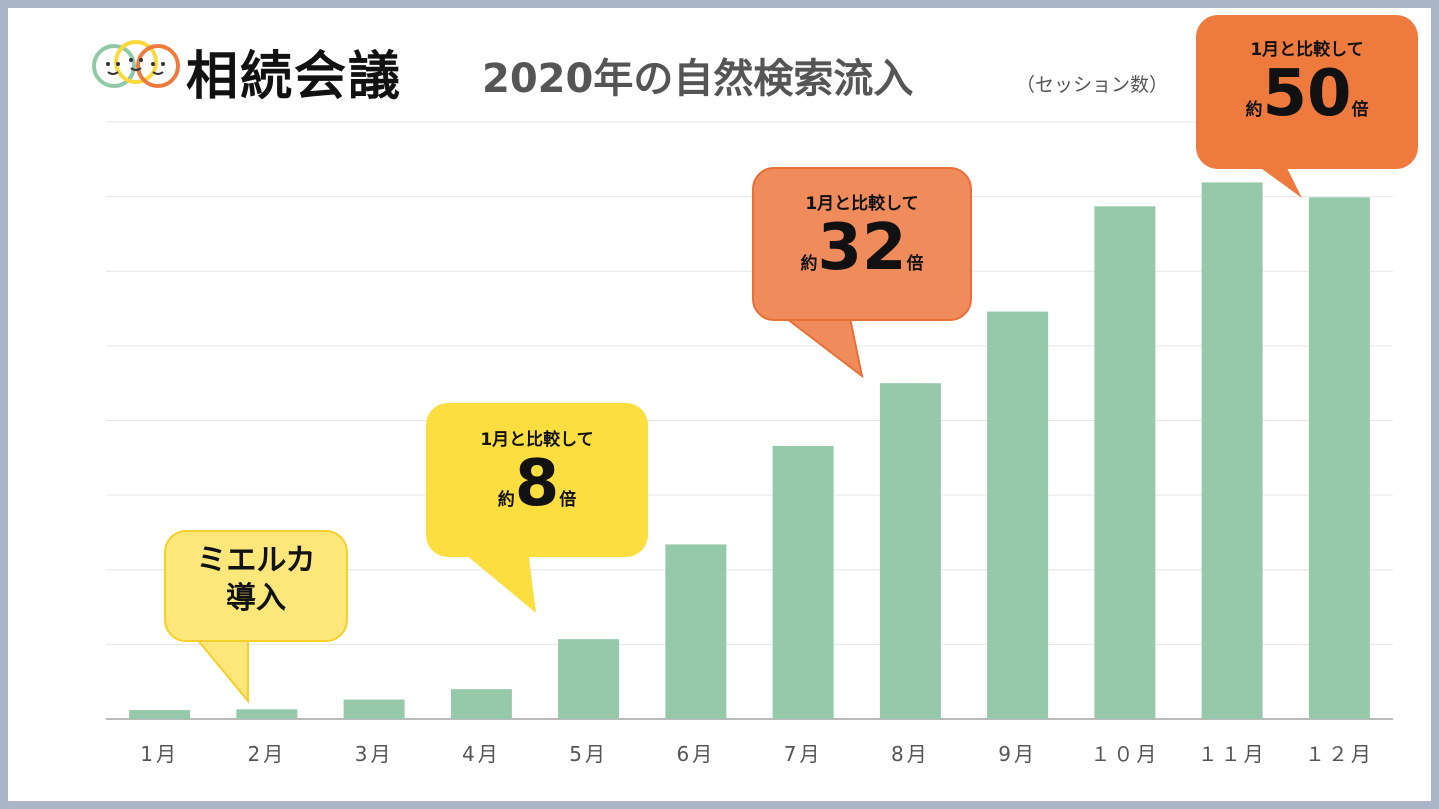 The width and height of the screenshot is (1439, 809). I want to click on x-tick-label: 8月, so click(910, 754).